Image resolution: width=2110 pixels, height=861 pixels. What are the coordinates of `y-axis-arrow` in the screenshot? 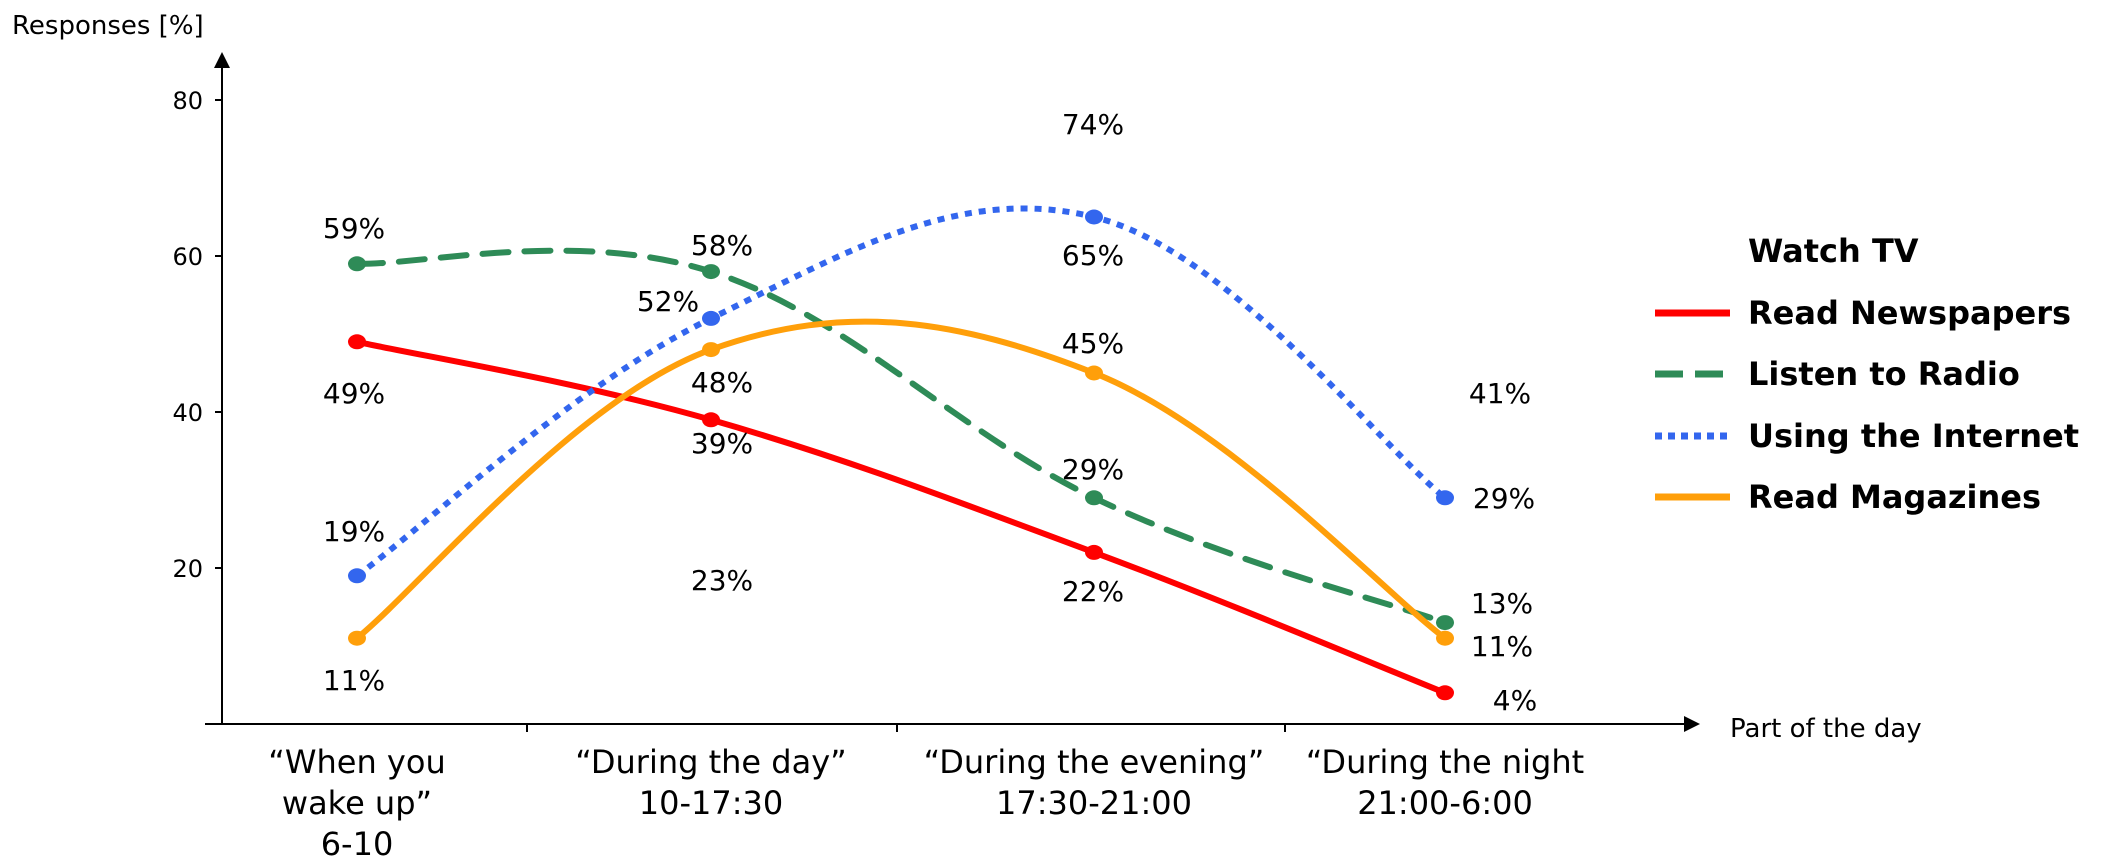 It's located at (222, 60).